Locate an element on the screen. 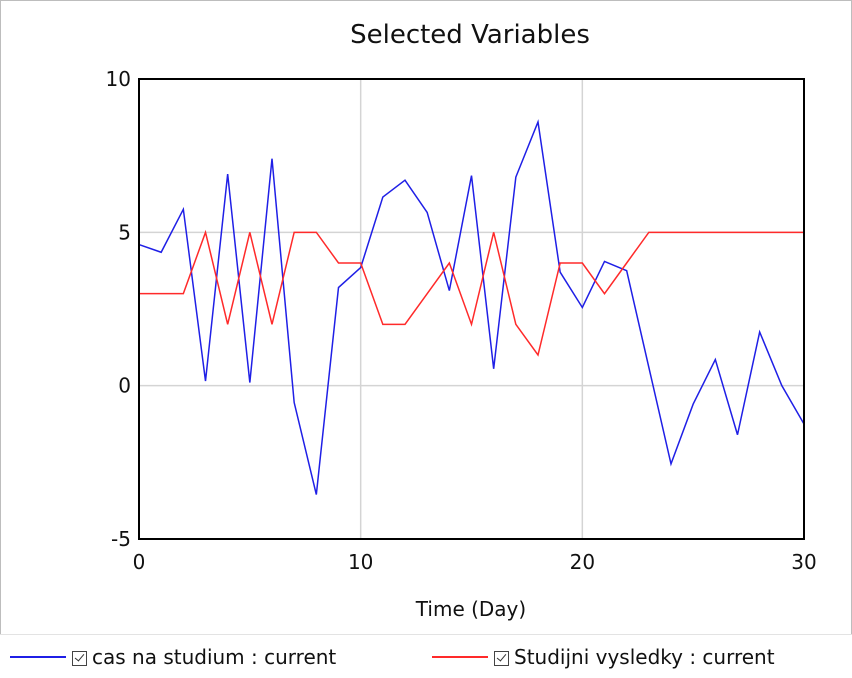  y-tick-label: 5 is located at coordinates (124, 232).